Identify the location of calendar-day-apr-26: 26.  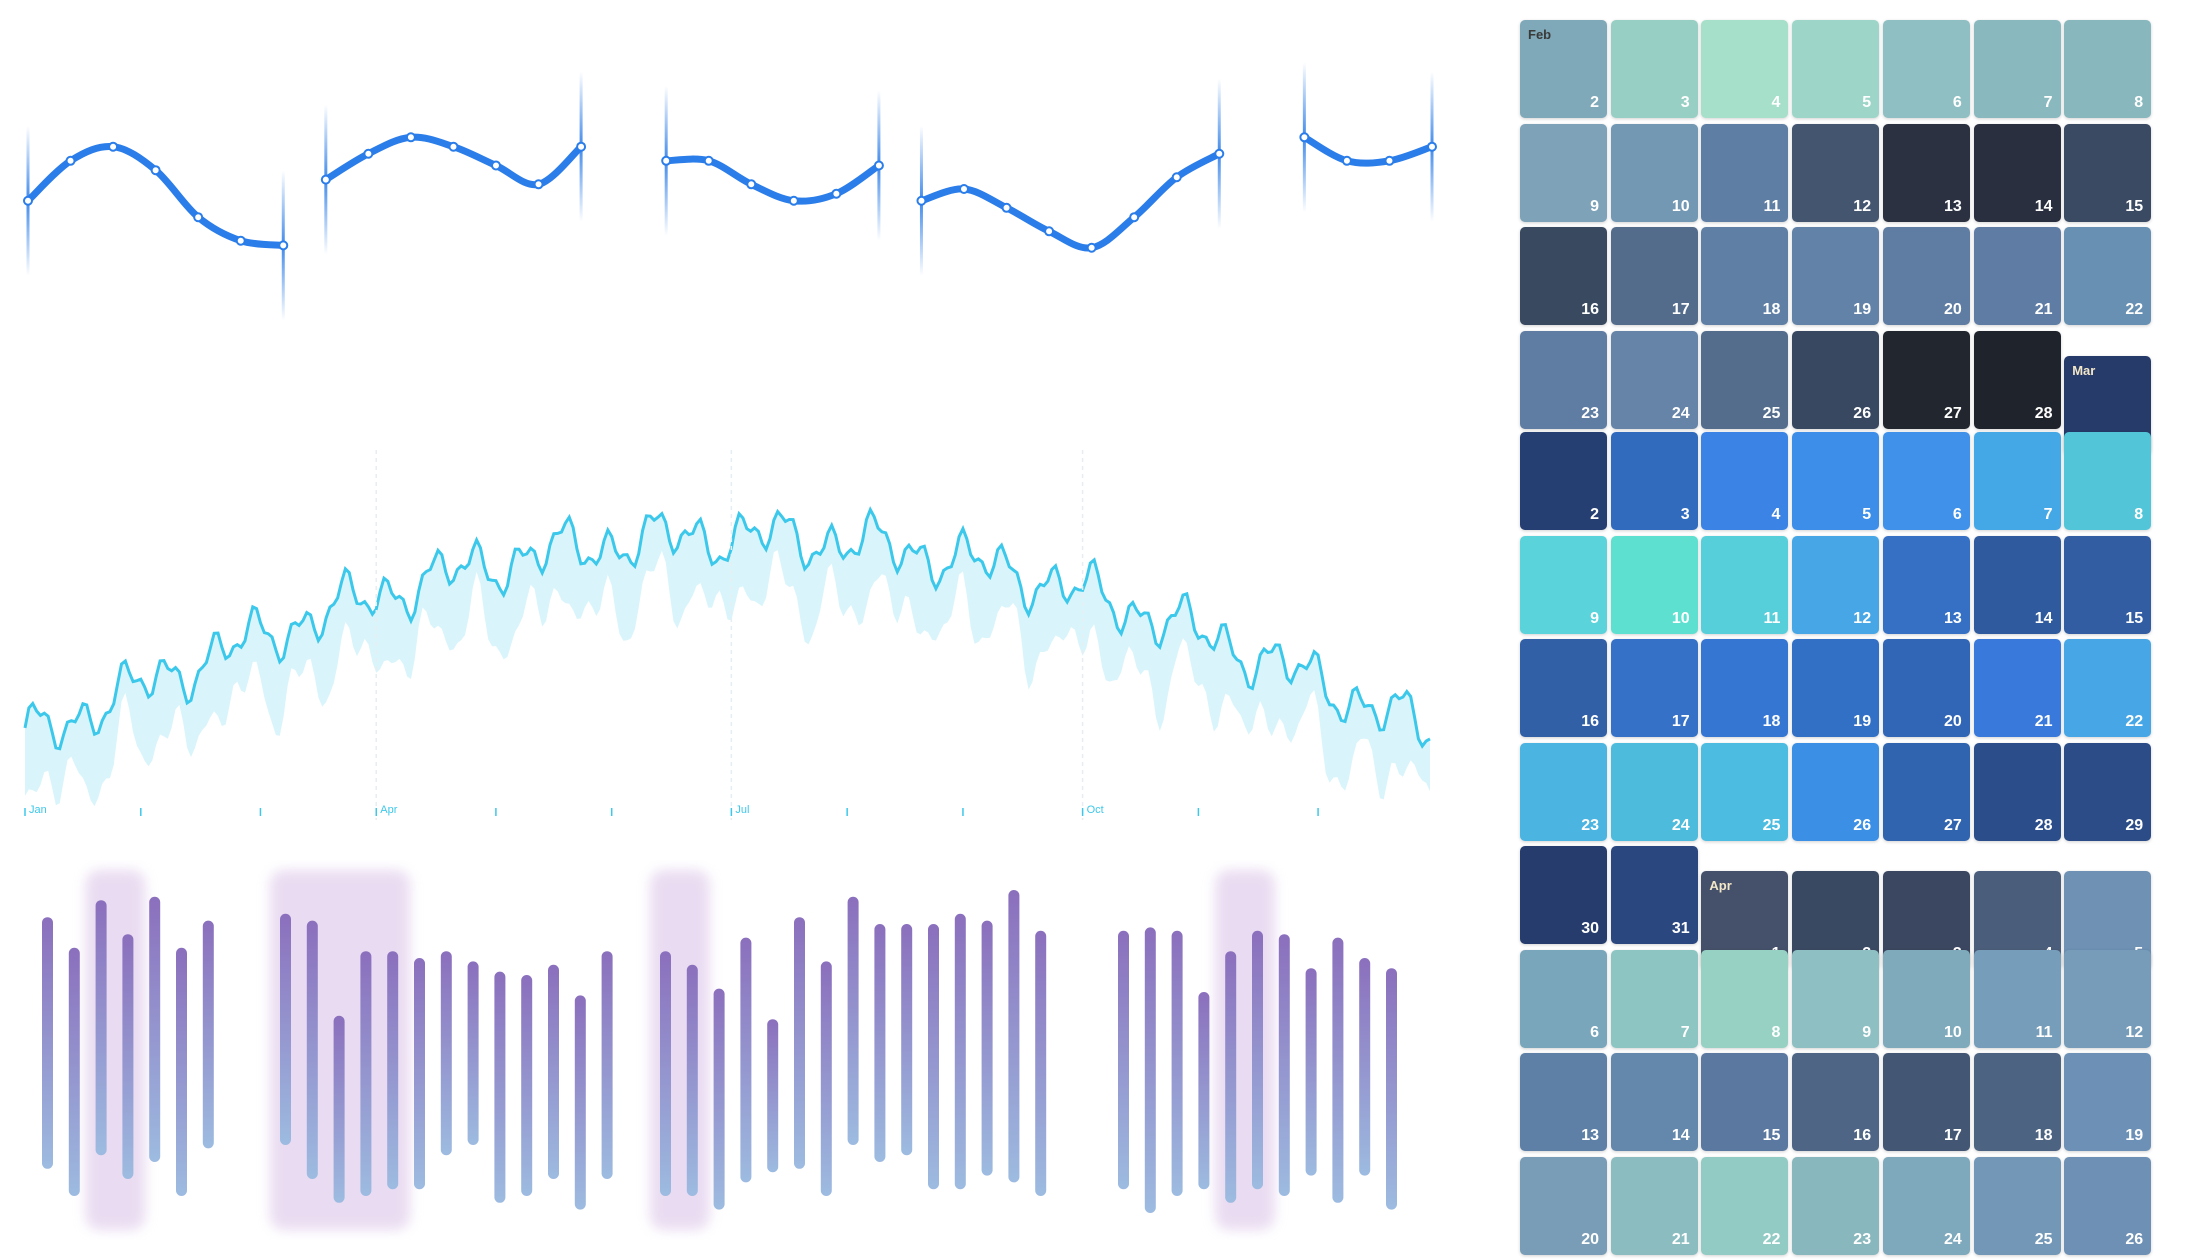
(2108, 1205).